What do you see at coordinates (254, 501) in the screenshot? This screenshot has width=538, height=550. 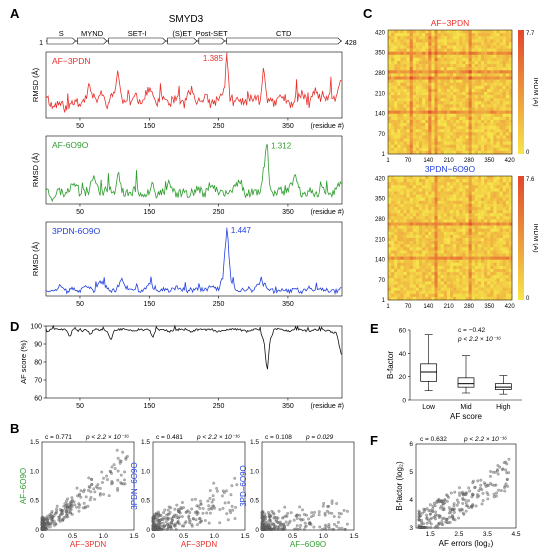 I see `y-tick-label: 0.5` at bounding box center [254, 501].